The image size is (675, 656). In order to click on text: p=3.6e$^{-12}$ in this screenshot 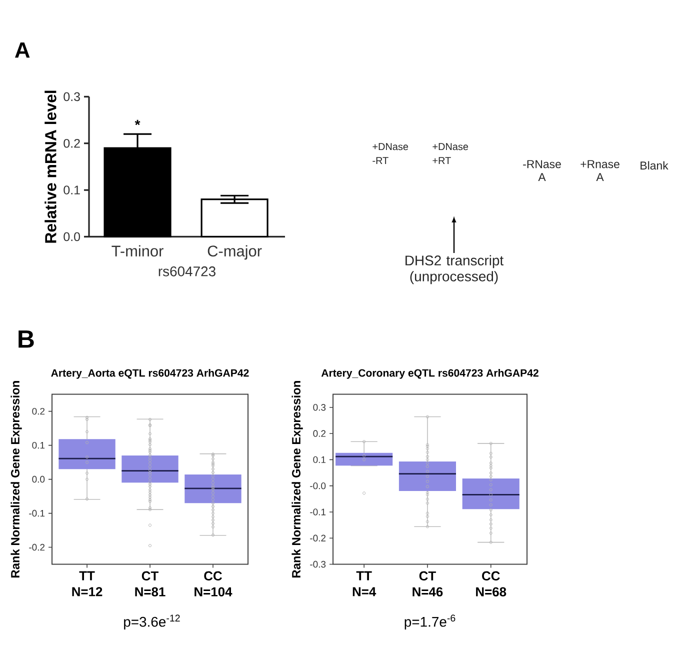, I will do `click(152, 622)`.